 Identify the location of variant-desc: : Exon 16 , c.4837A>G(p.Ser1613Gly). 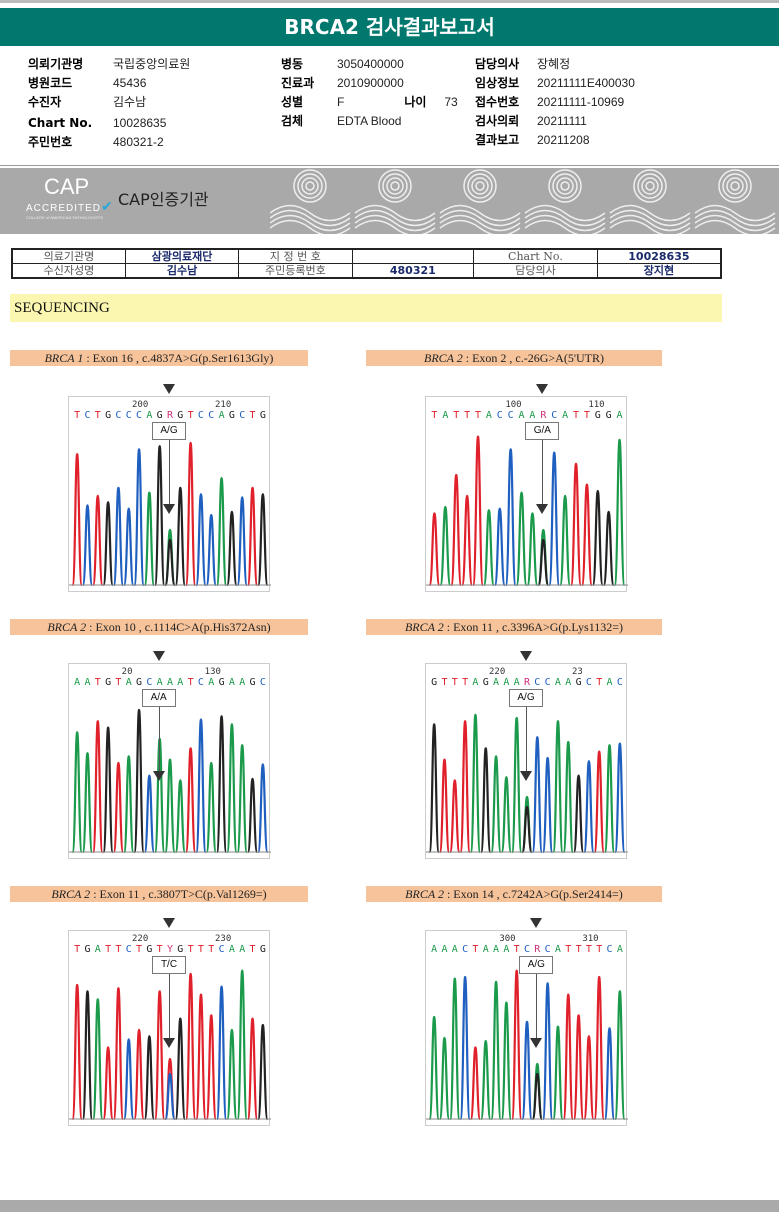
(178, 358).